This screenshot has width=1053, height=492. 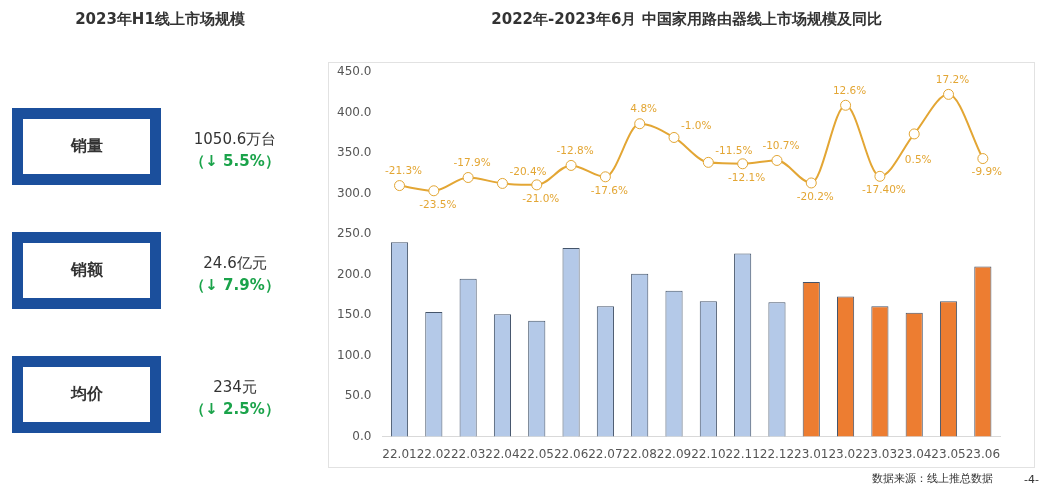 I want to click on data-label: -20.2%, so click(x=815, y=195).